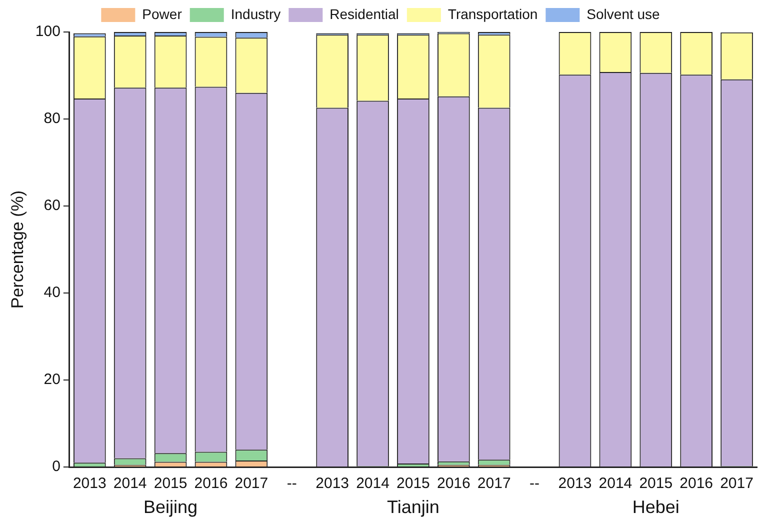  I want to click on legend-label: Solvent use, so click(623, 14).